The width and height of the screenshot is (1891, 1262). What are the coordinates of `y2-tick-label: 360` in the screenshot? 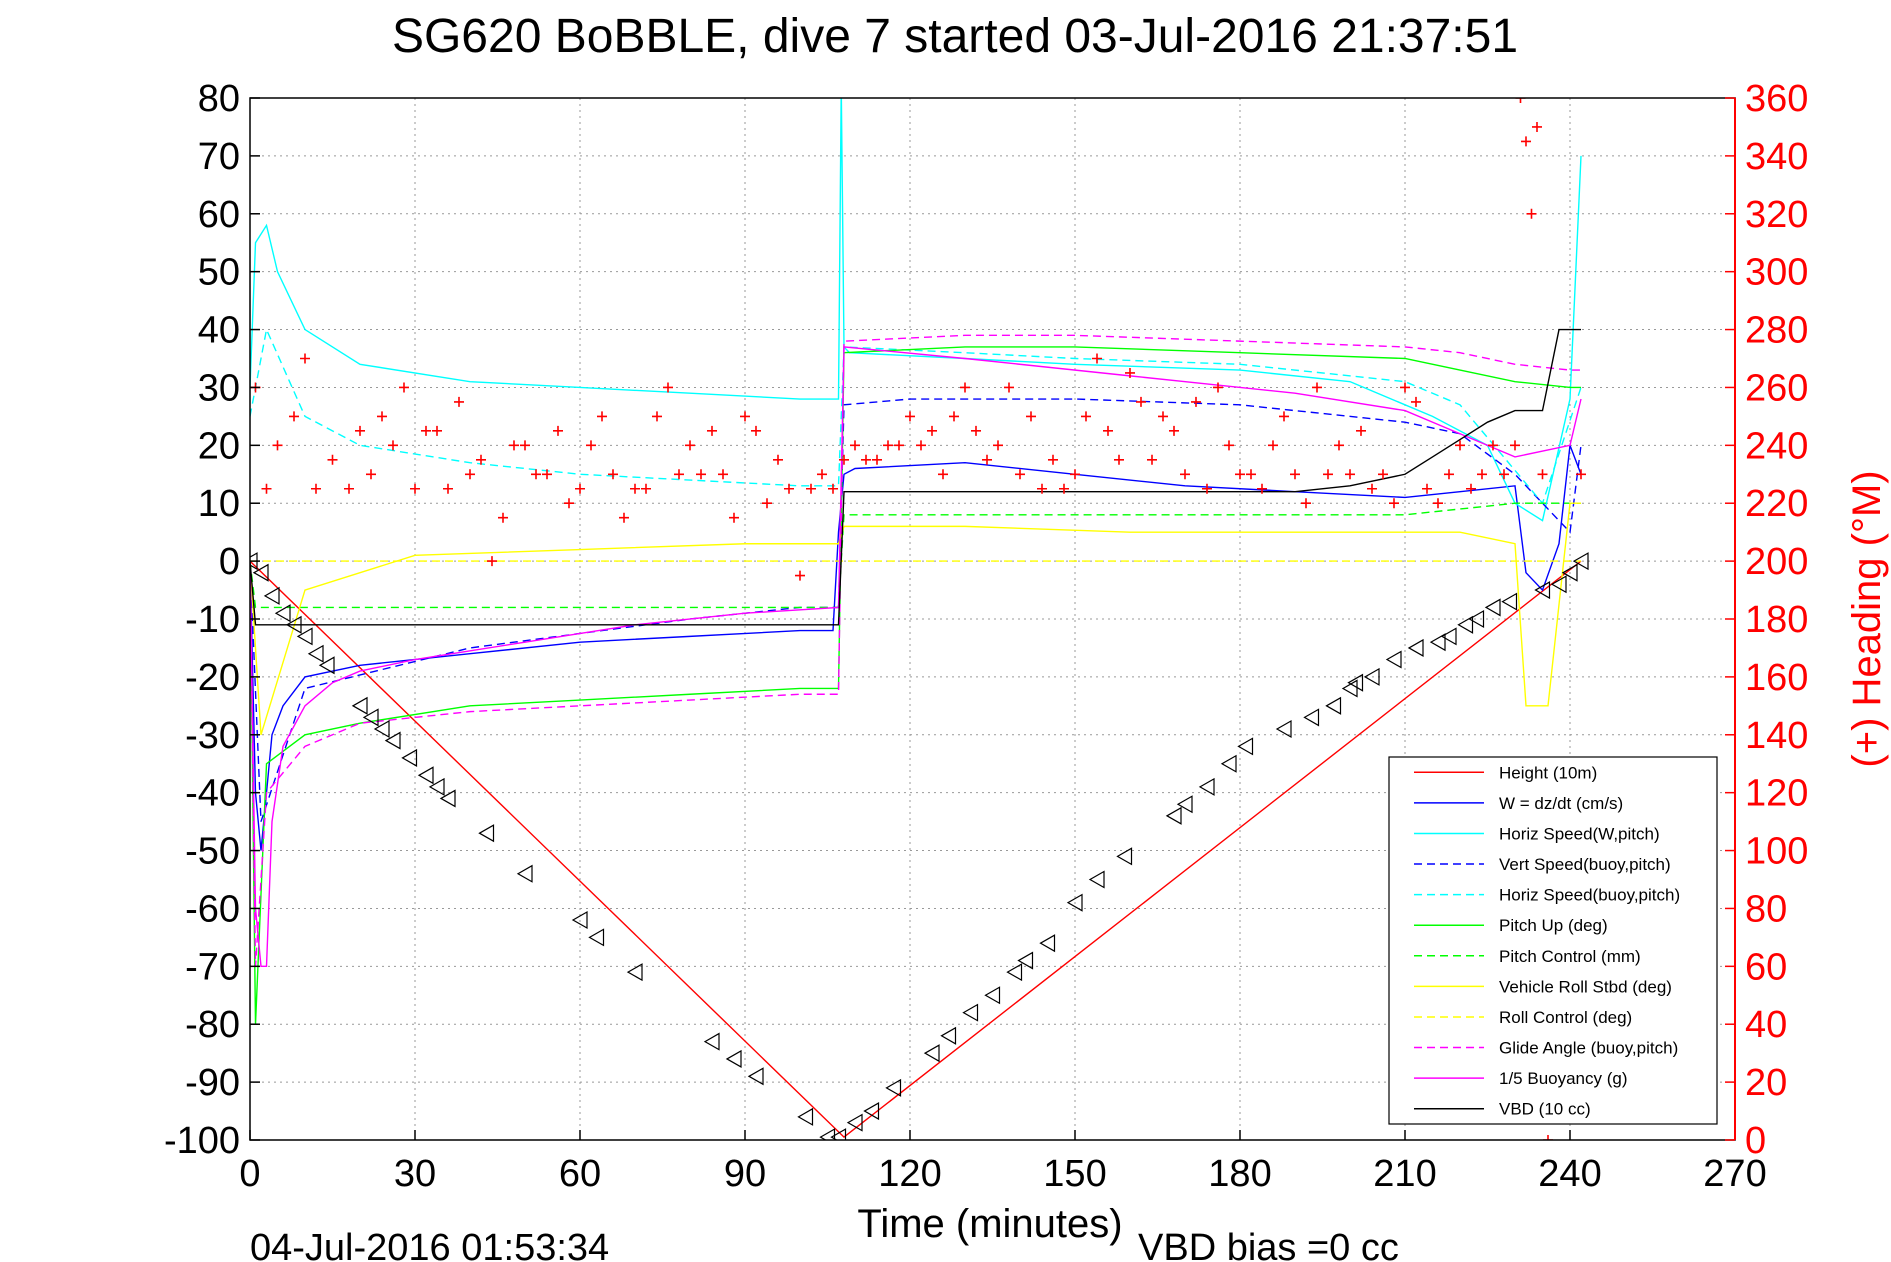 It's located at (1776, 99).